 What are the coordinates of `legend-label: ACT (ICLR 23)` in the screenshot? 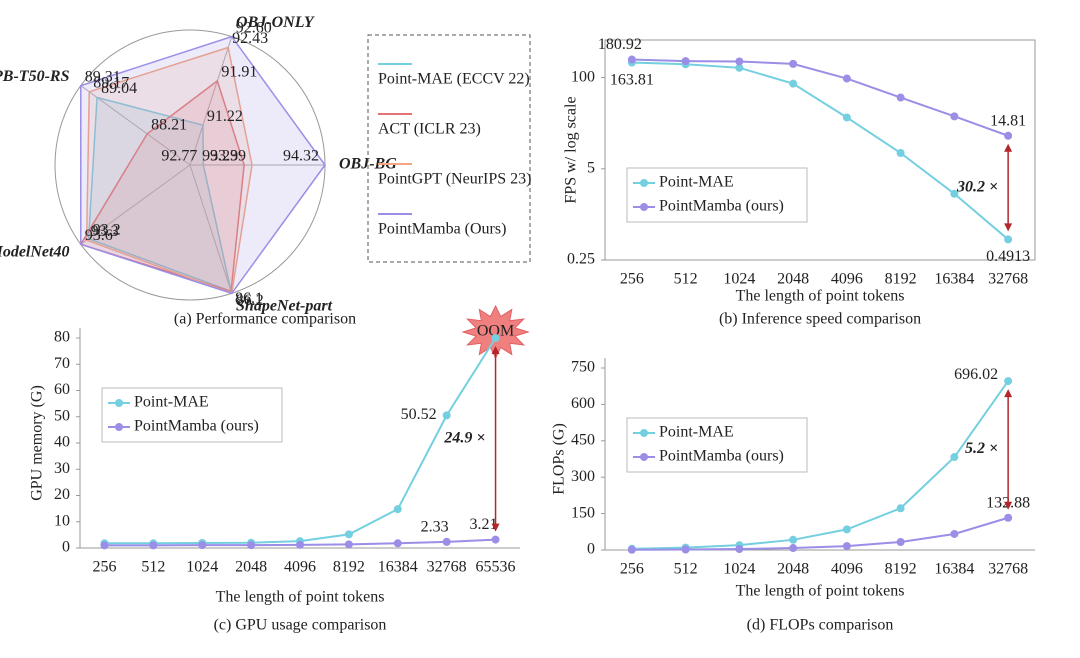 It's located at (429, 129).